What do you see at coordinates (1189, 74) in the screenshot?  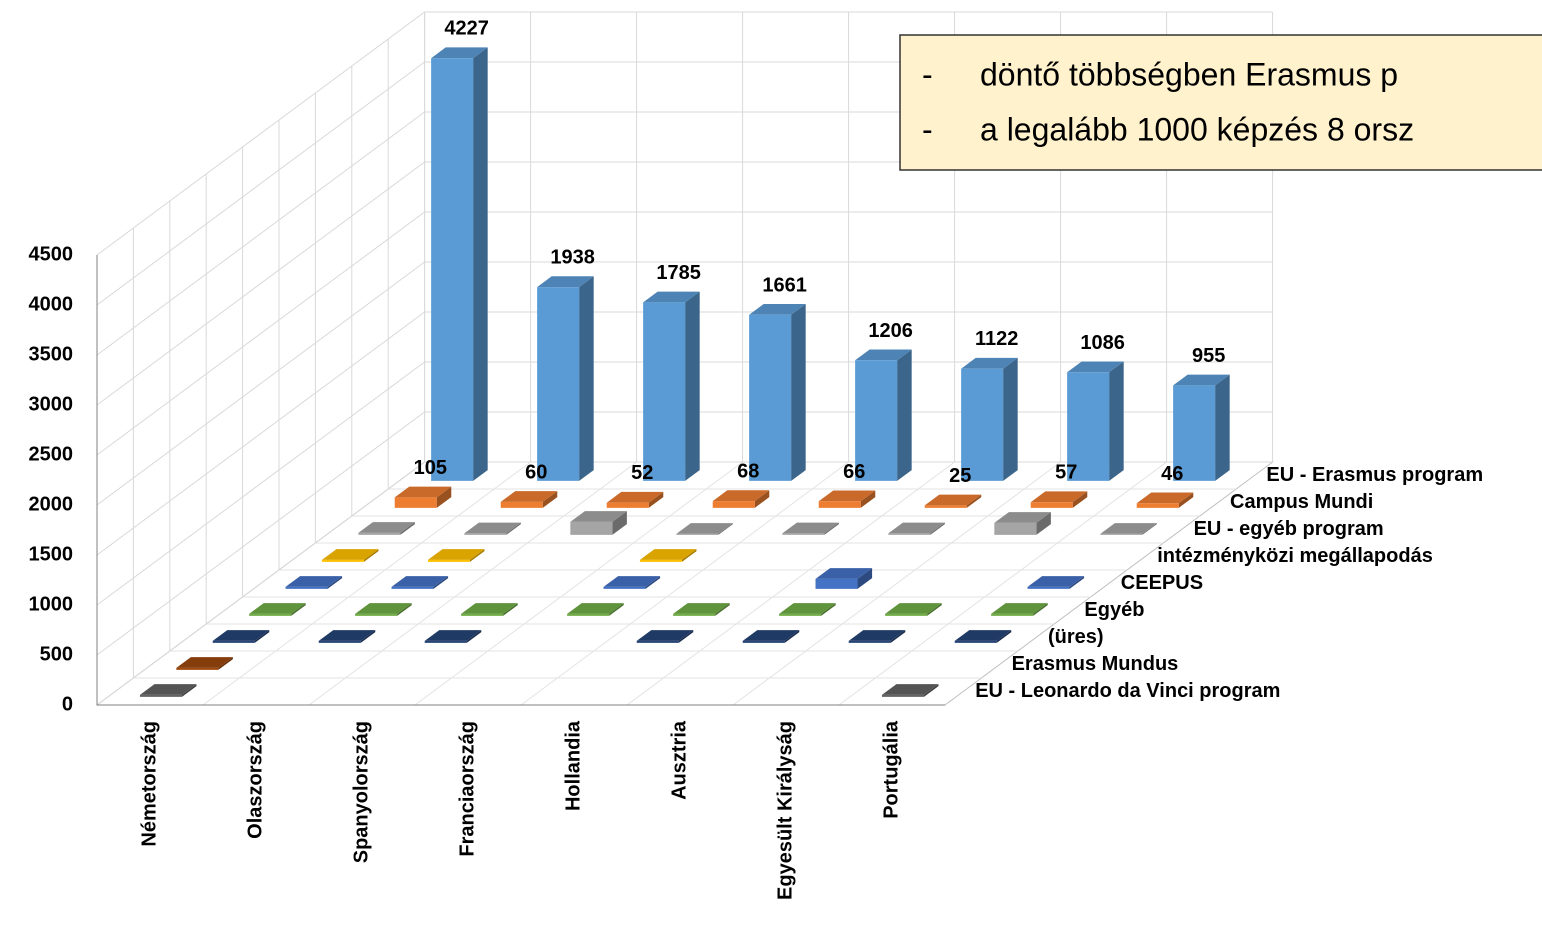 I see `annotation-text: döntő többségben Erasmus p` at bounding box center [1189, 74].